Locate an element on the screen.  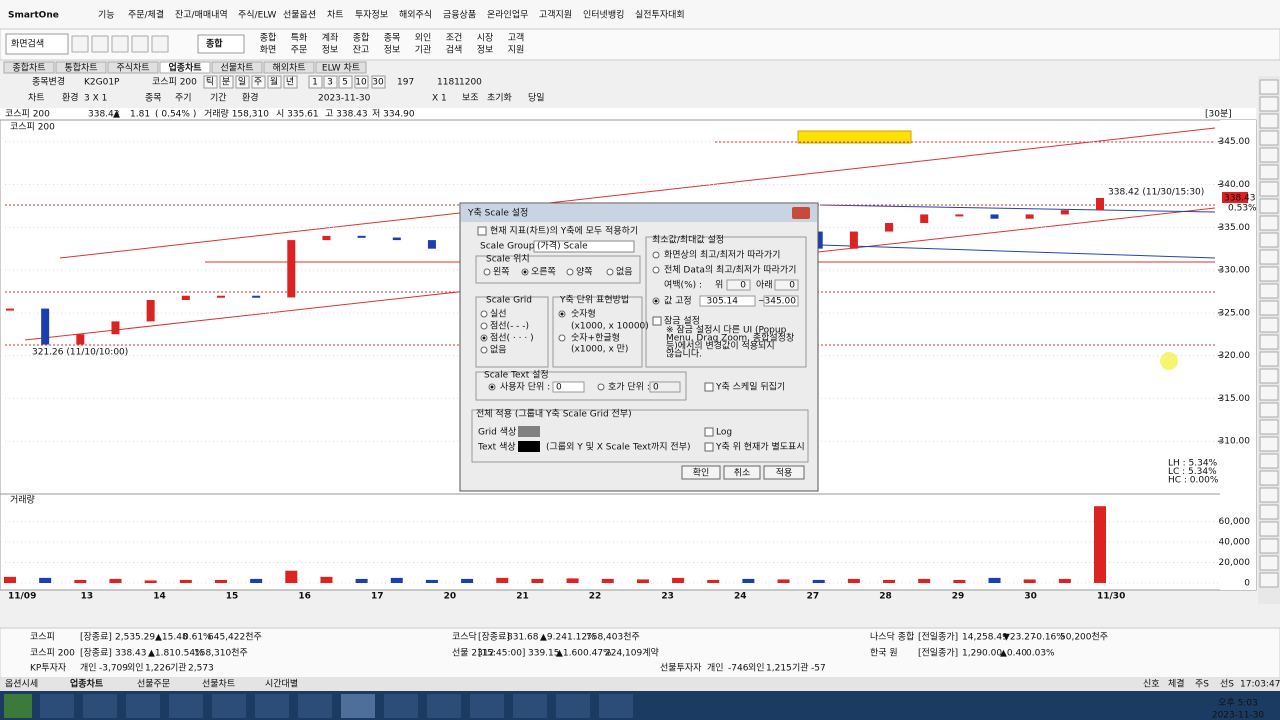
text-color-swatch is located at coordinates (529, 446).